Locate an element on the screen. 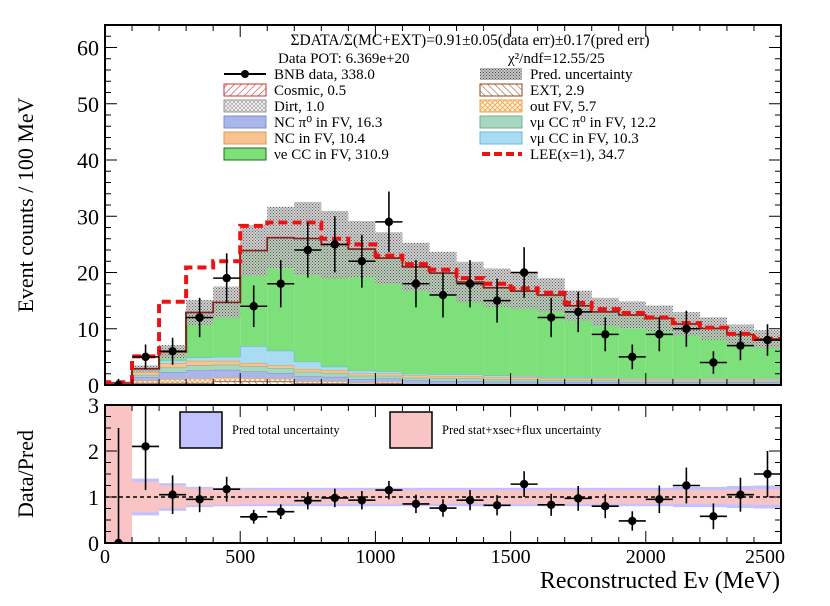  legend-label-dirt: Dirt, 1.0 is located at coordinates (299, 107).